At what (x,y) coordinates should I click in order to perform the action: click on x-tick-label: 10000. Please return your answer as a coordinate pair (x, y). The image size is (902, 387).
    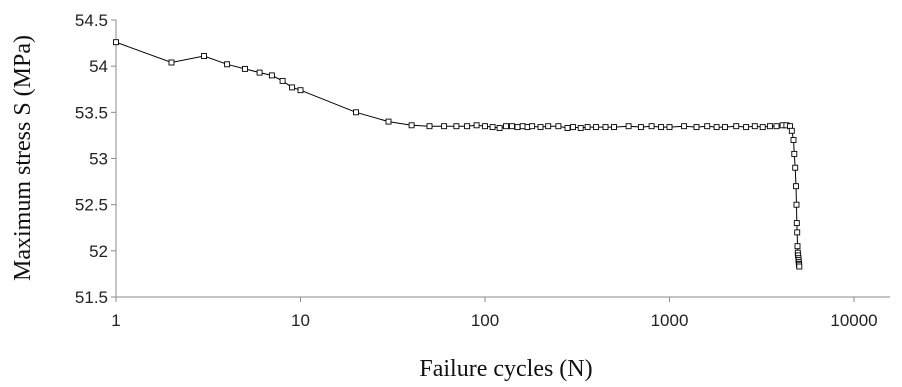
    Looking at the image, I should click on (853, 320).